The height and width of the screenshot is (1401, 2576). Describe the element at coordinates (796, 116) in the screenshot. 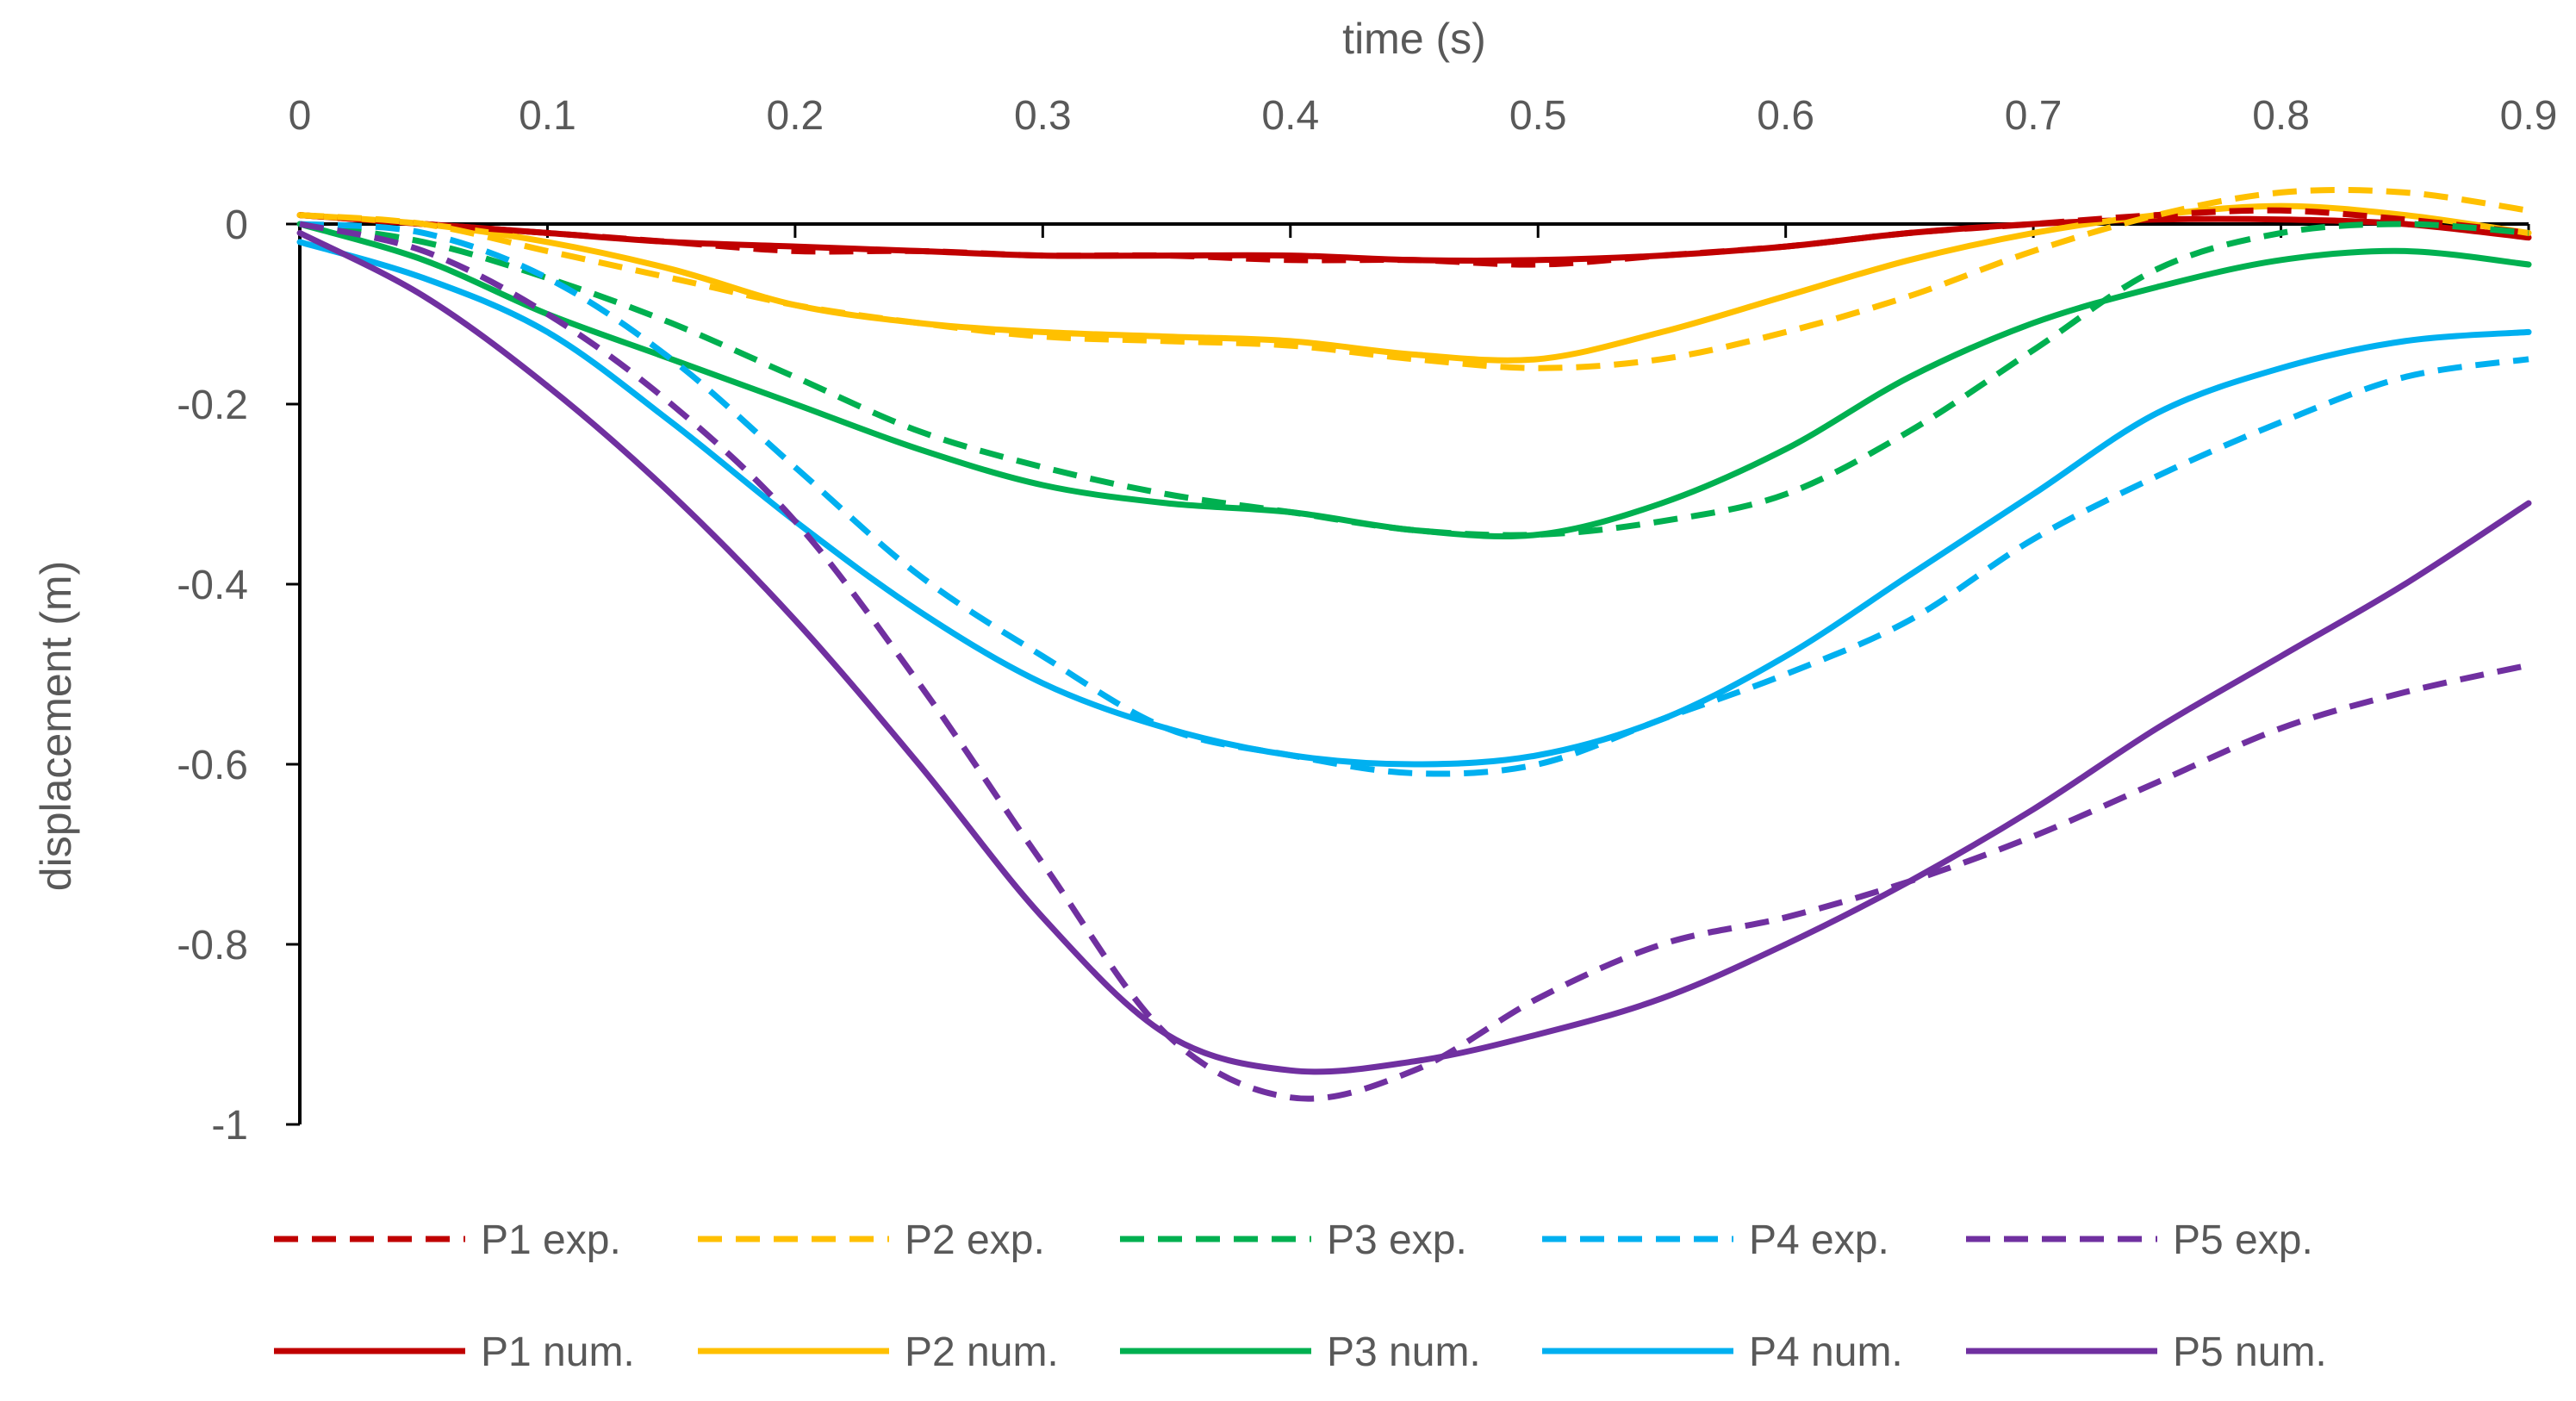

I see `x-tick-label: 0.2` at that location.